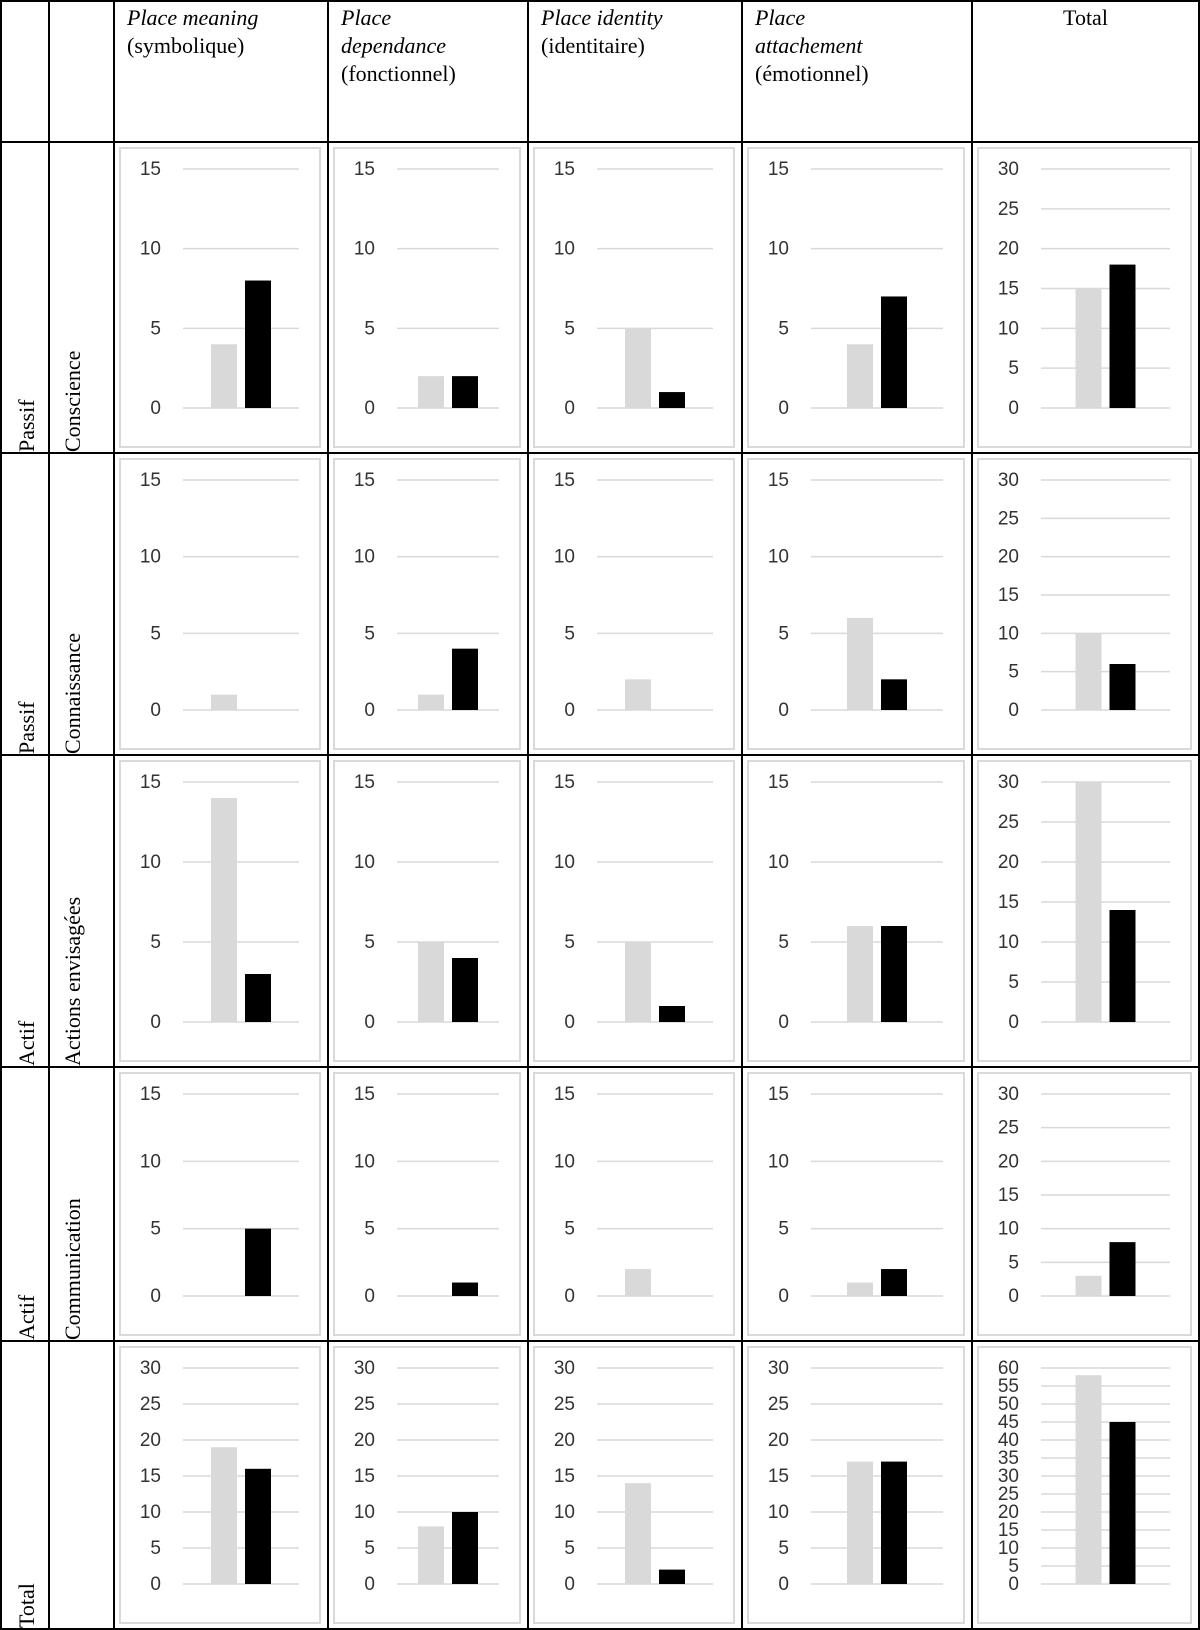 The height and width of the screenshot is (1630, 1200). What do you see at coordinates (1085, 17) in the screenshot?
I see `header-label: Total` at bounding box center [1085, 17].